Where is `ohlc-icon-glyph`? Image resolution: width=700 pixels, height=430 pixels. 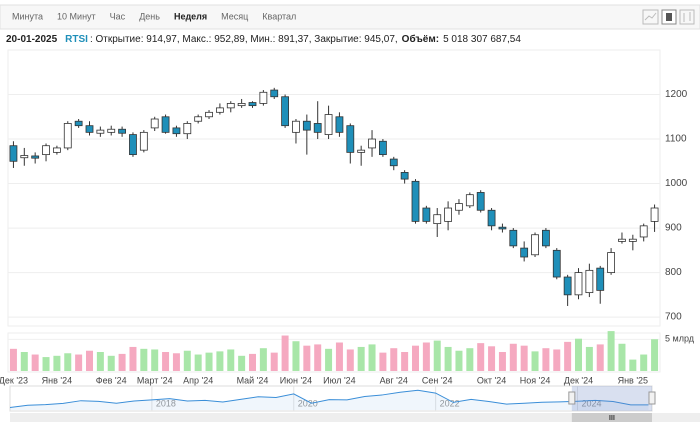 ohlc-icon-glyph is located at coordinates (687, 17).